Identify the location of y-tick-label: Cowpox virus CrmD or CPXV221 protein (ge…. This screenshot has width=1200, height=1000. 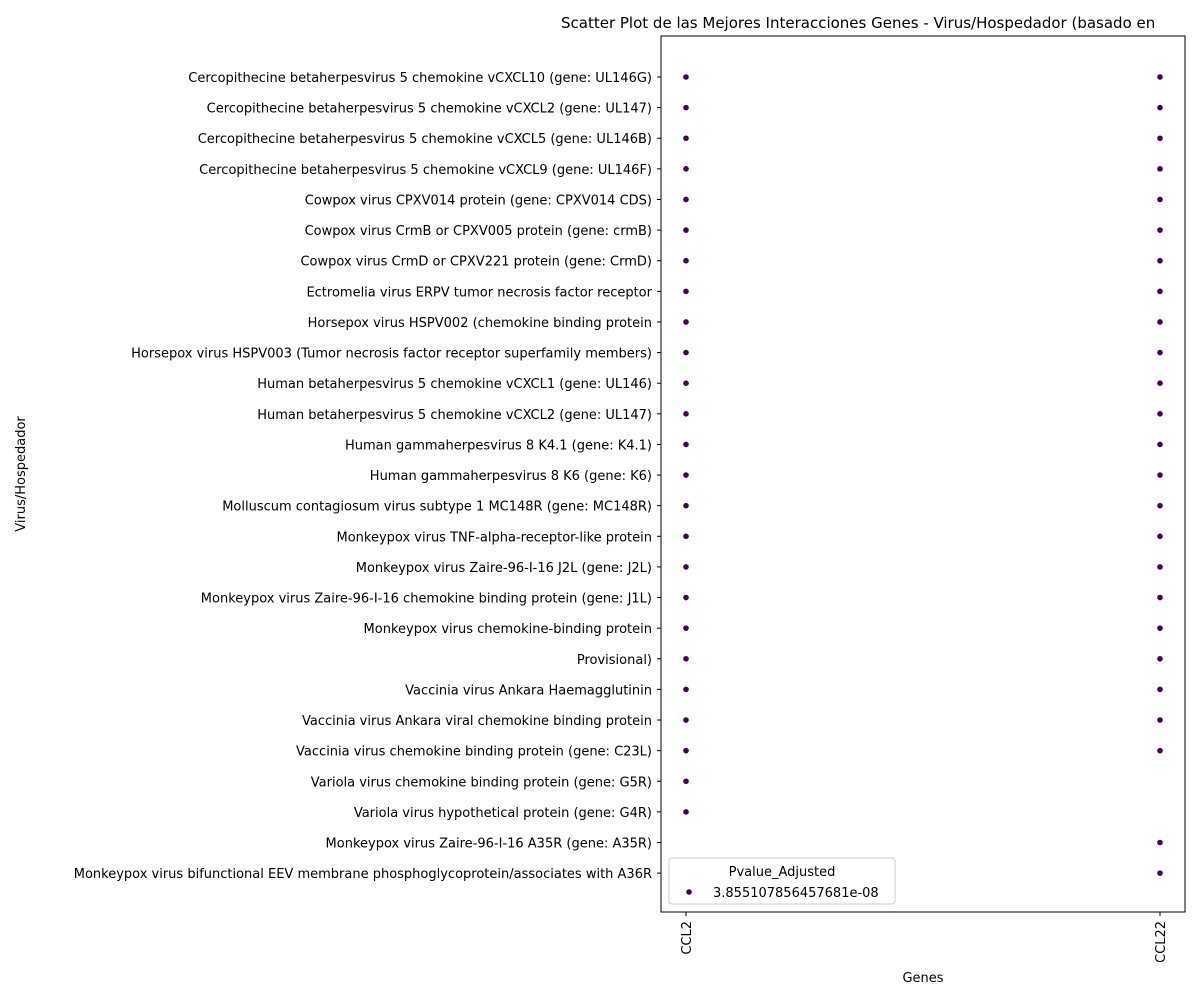
(476, 262).